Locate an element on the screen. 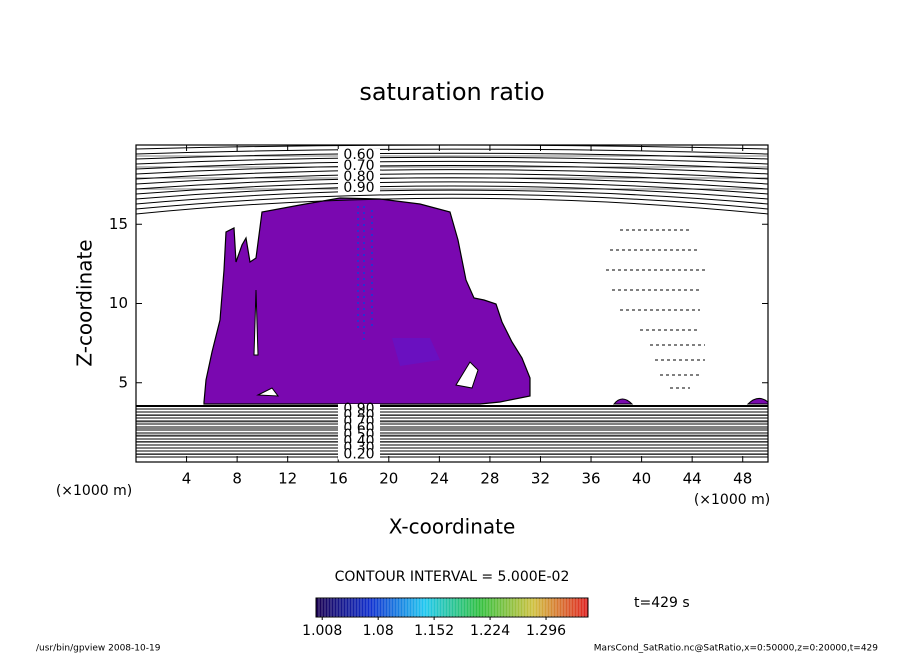 The height and width of the screenshot is (654, 904). colorbar-tick-label: 1.224 is located at coordinates (490, 631).